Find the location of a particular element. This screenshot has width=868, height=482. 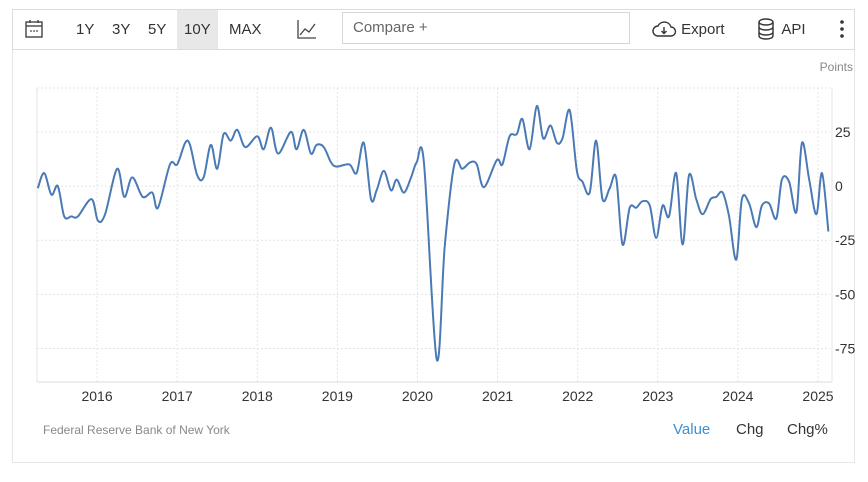

export-label: Export is located at coordinates (703, 29).